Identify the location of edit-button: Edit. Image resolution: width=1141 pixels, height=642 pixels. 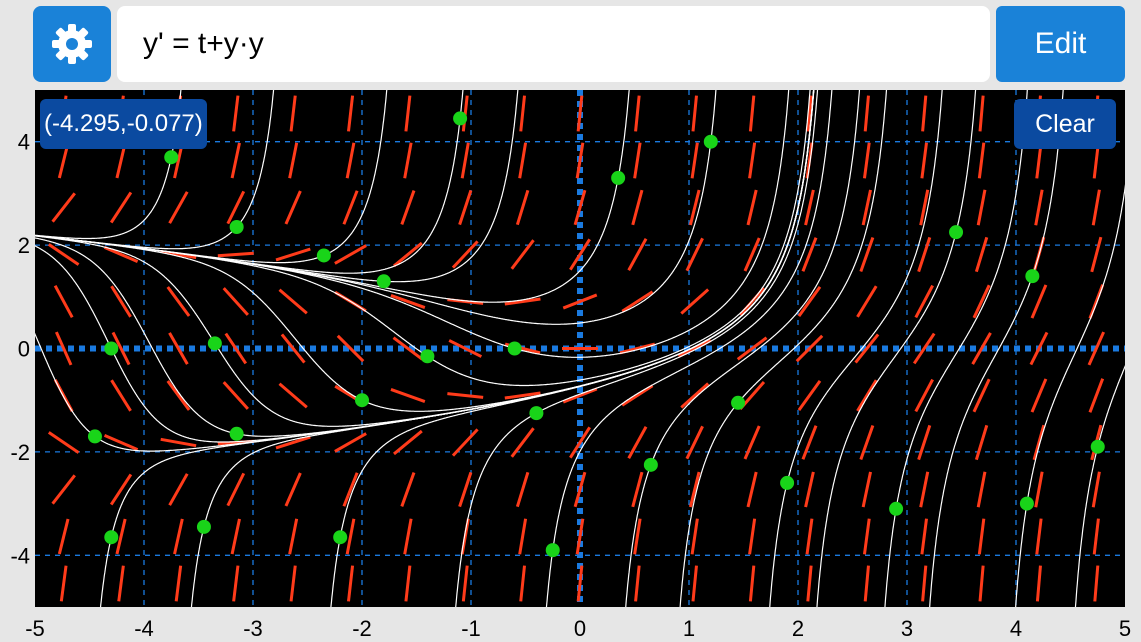
(1060, 44).